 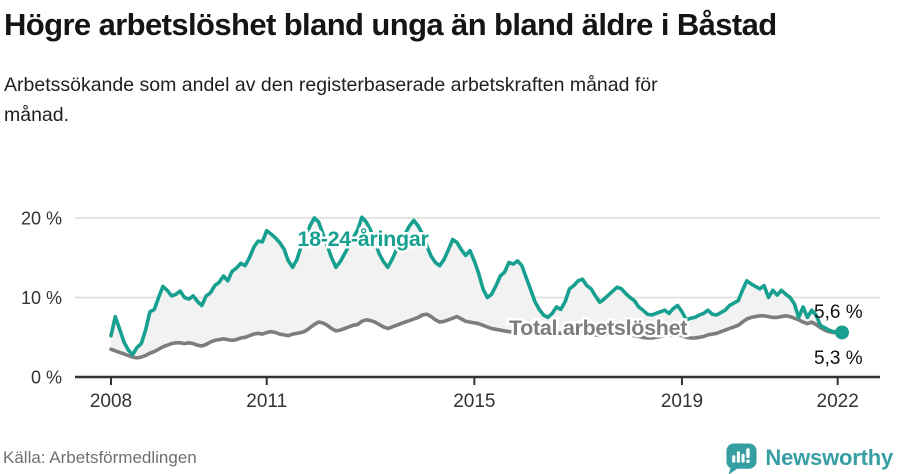 I want to click on total-series-line, so click(x=476, y=336).